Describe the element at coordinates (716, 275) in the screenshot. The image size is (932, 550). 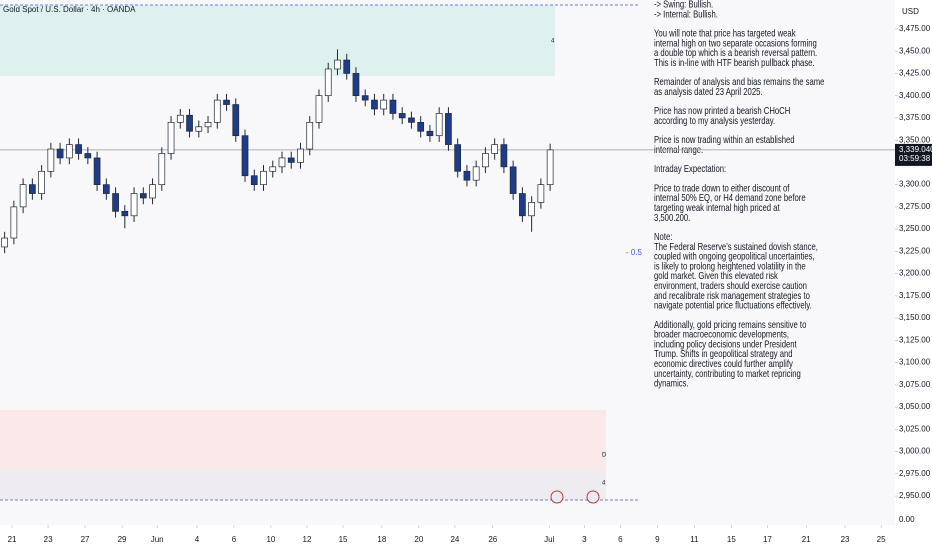
I see `annotation-line: gold market. Given this elevated risk` at that location.